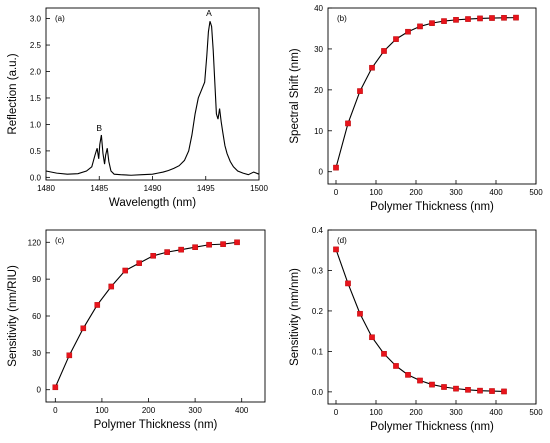  What do you see at coordinates (99, 128) in the screenshot?
I see `peak-annotation: B` at bounding box center [99, 128].